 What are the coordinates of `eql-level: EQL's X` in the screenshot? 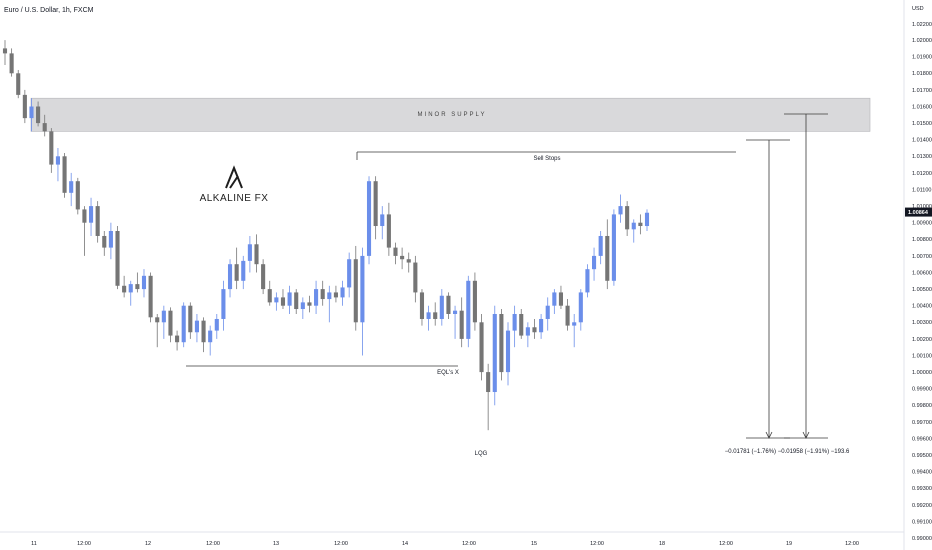 It's located at (322, 370).